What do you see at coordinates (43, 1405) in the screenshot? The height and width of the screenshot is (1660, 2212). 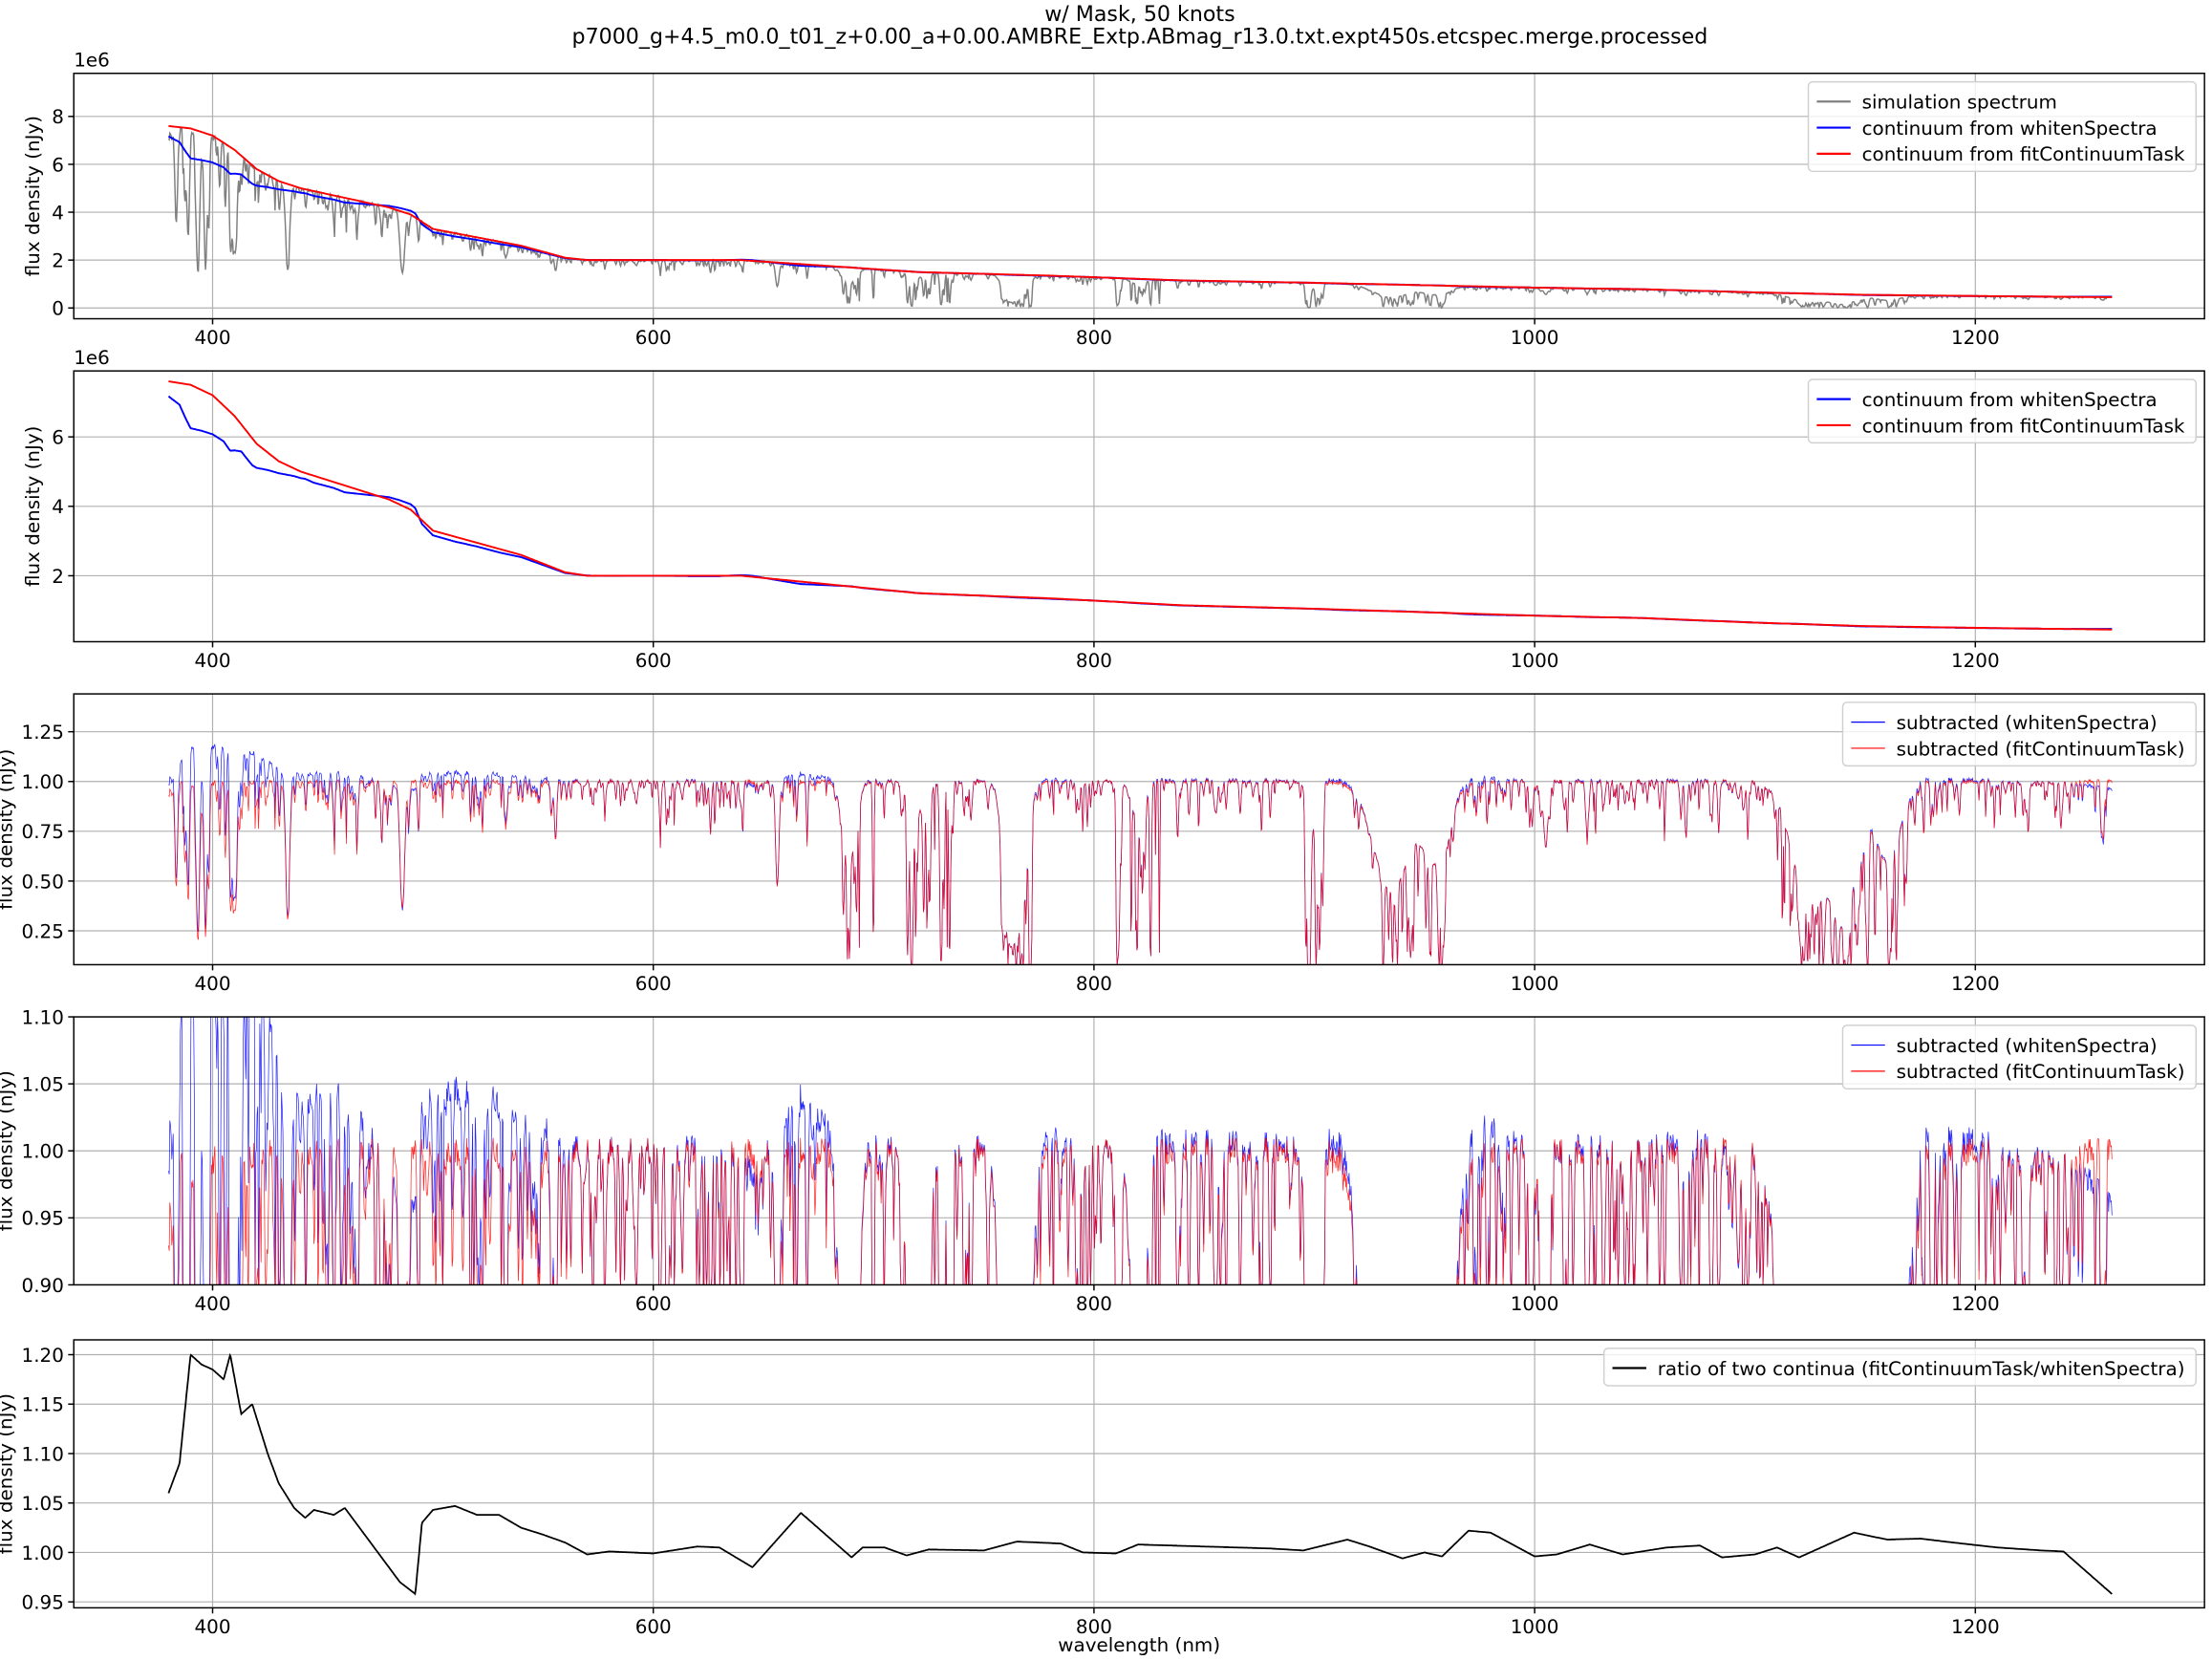 I see `y-tick-label: 1.15` at bounding box center [43, 1405].